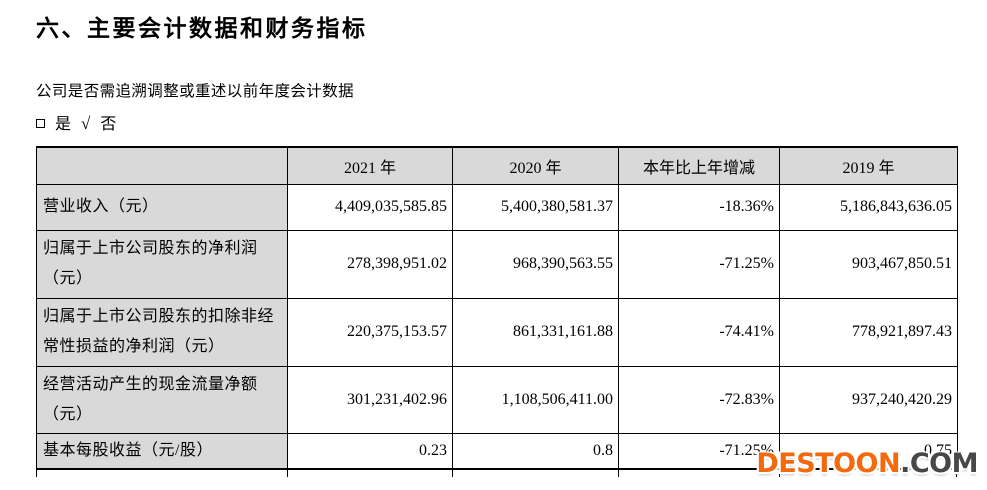 The height and width of the screenshot is (490, 987). What do you see at coordinates (828, 463) in the screenshot?
I see `watermark-brand-text: DESTOON` at bounding box center [828, 463].